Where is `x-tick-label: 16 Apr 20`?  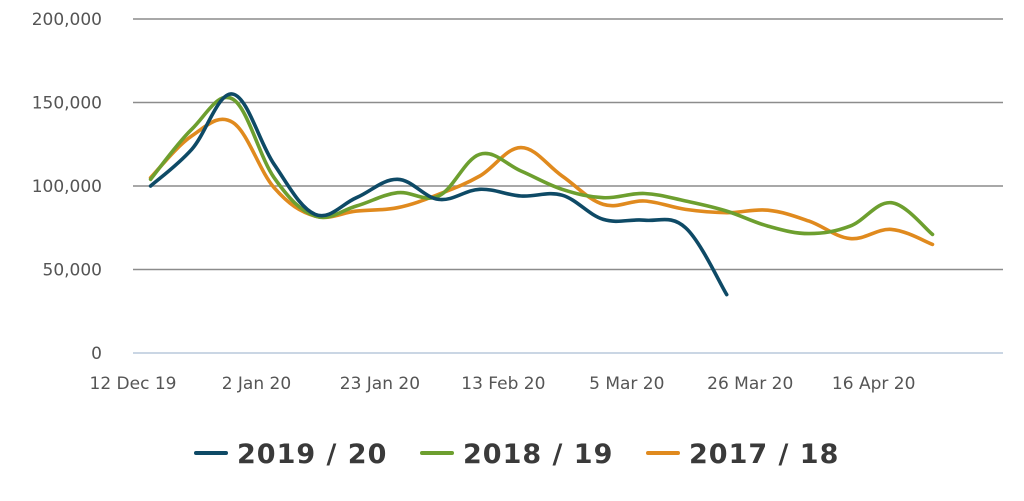
x-tick-label: 16 Apr 20 is located at coordinates (873, 384).